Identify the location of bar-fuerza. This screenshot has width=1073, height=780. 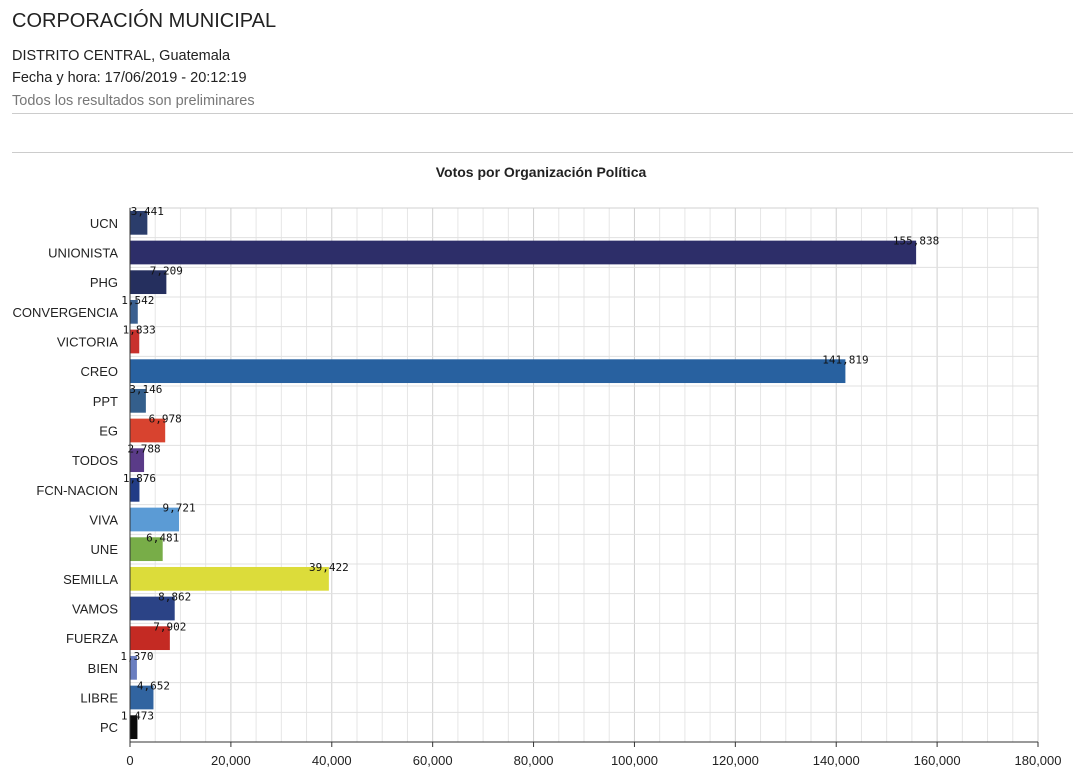
(150, 638).